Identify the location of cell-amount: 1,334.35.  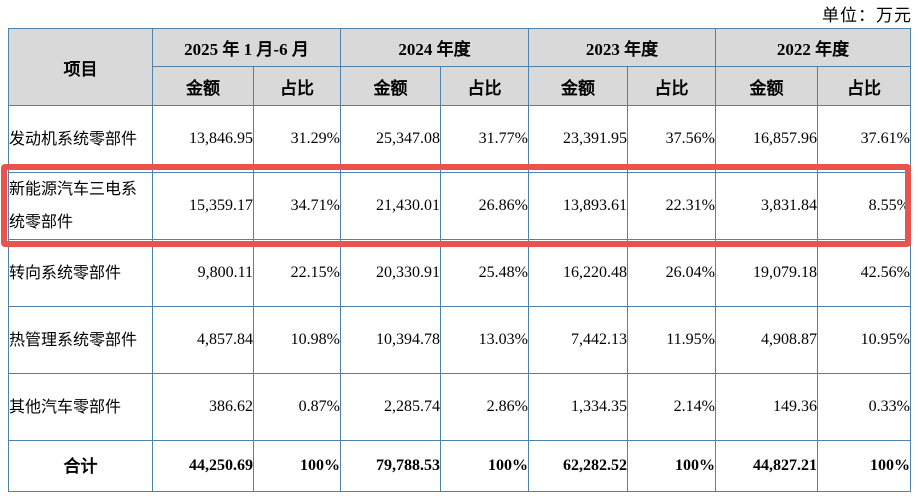
(578, 407).